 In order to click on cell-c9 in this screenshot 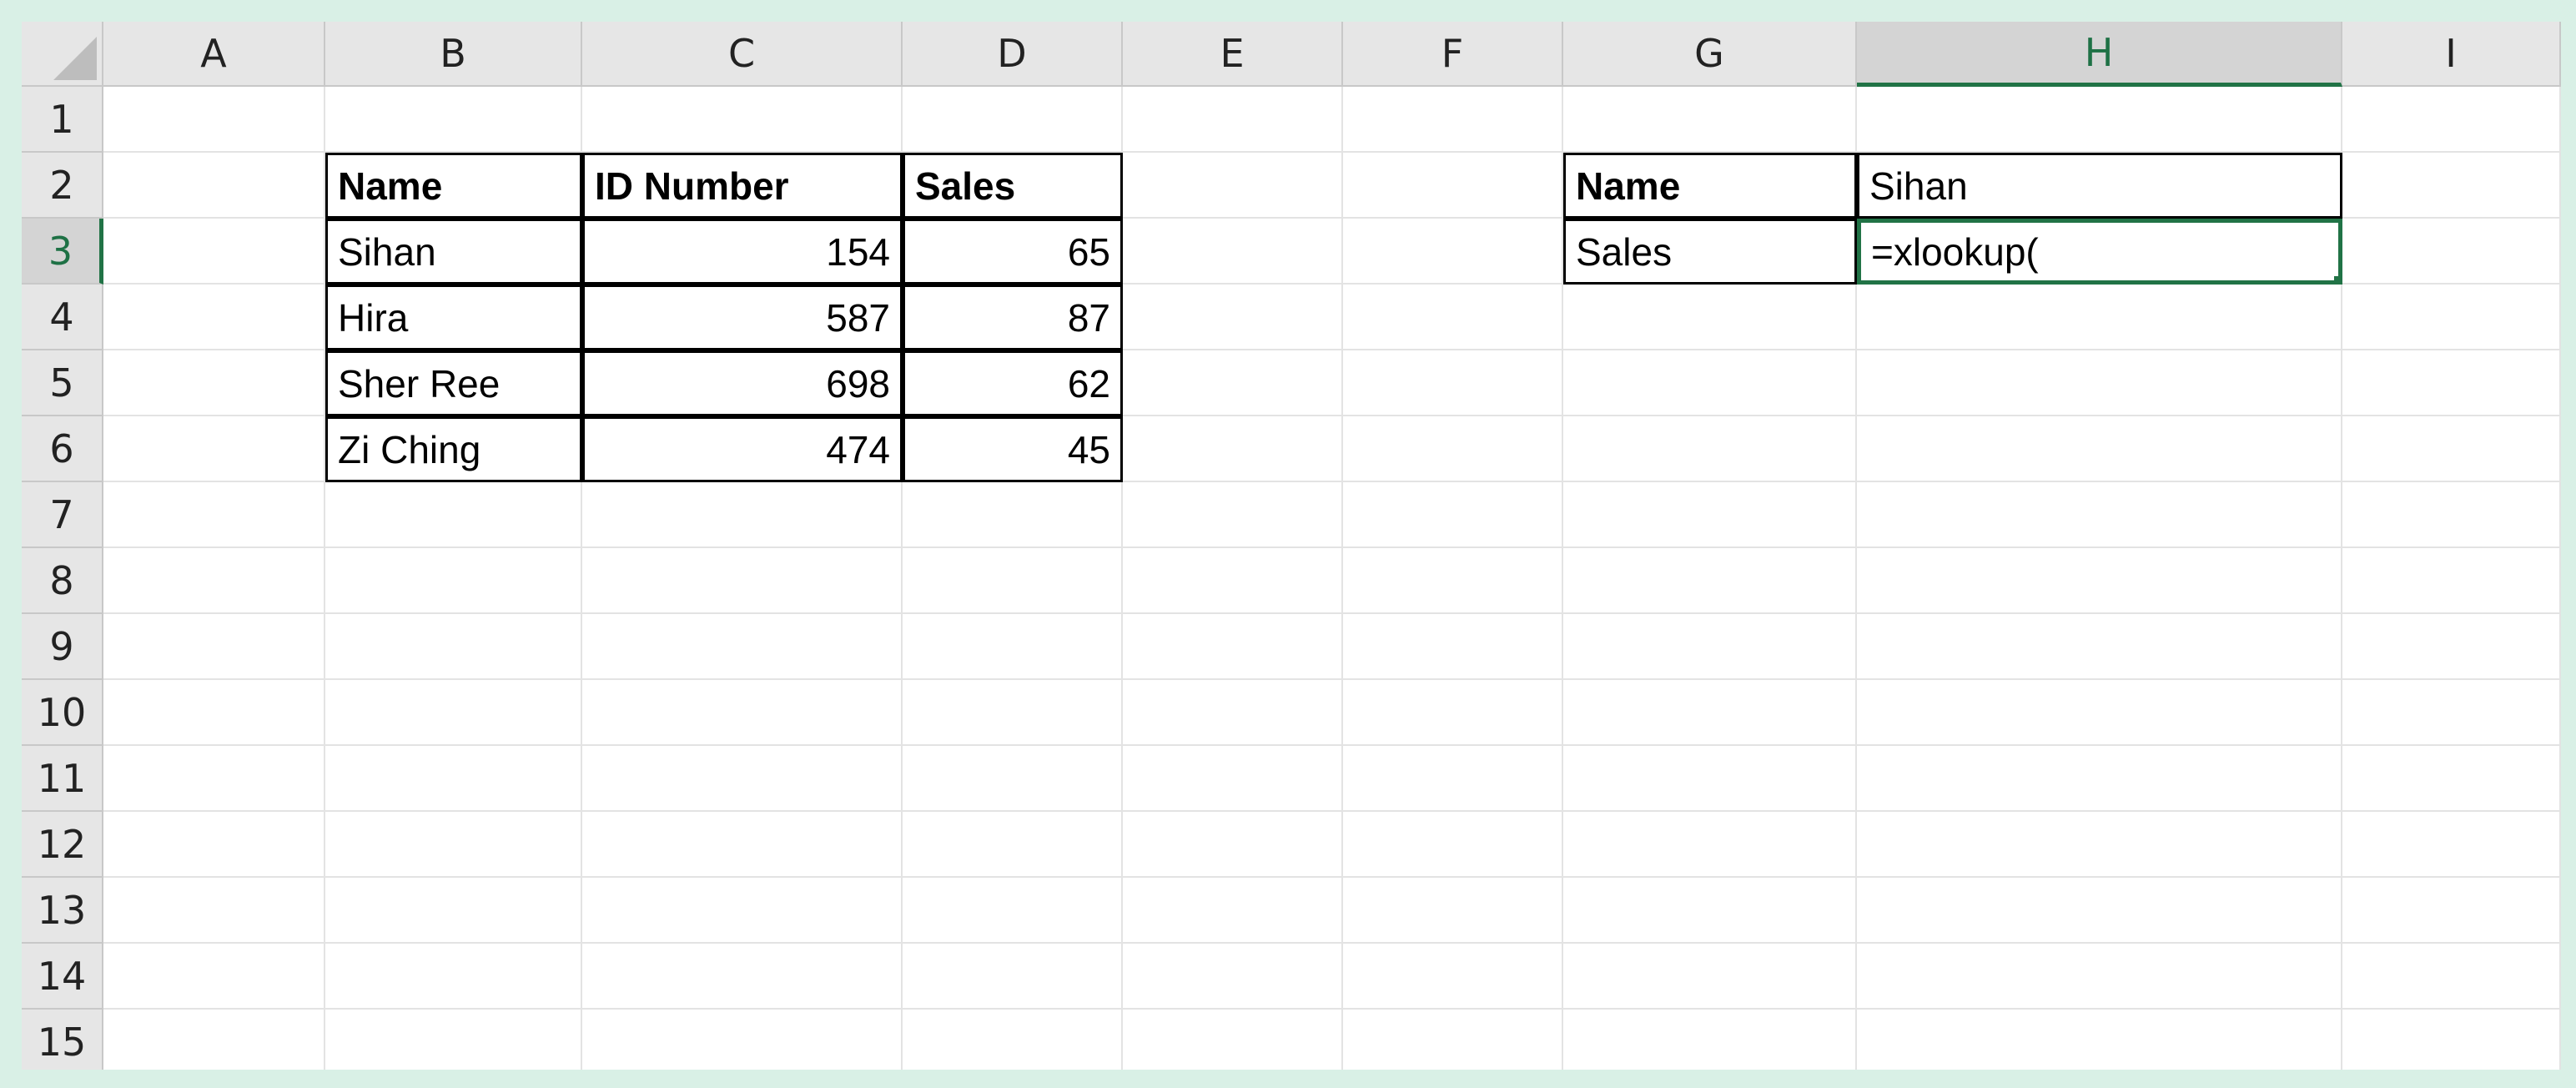, I will do `click(742, 647)`.